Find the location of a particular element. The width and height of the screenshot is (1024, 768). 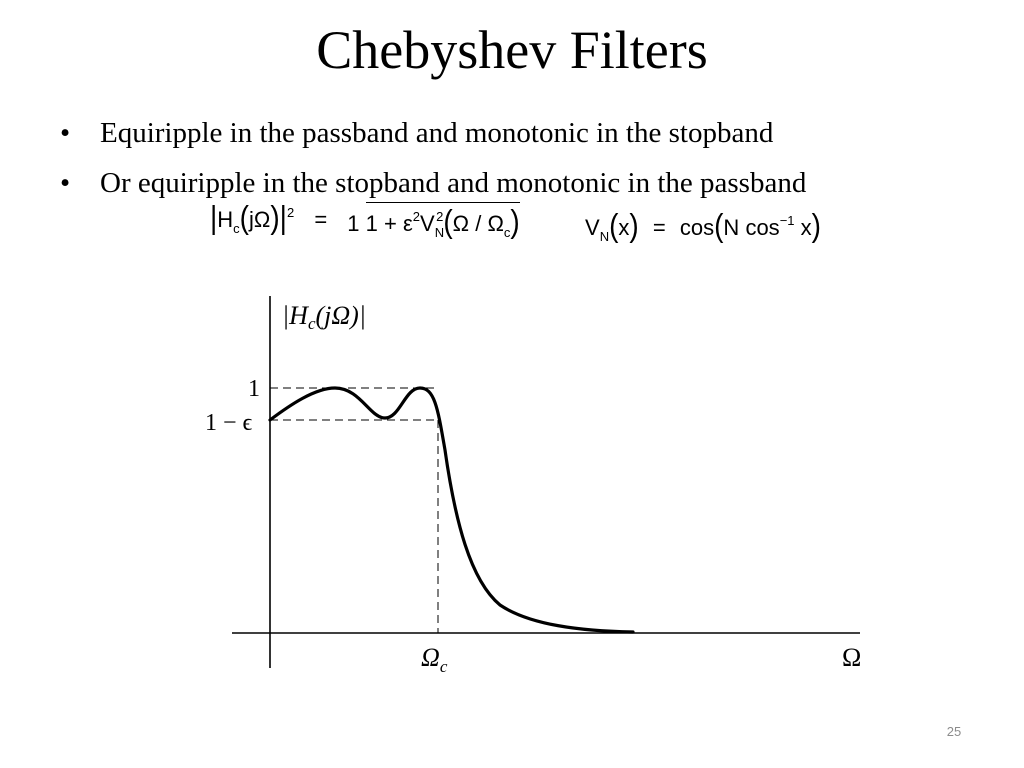

paren-close: ) is located at coordinates (275, 217).